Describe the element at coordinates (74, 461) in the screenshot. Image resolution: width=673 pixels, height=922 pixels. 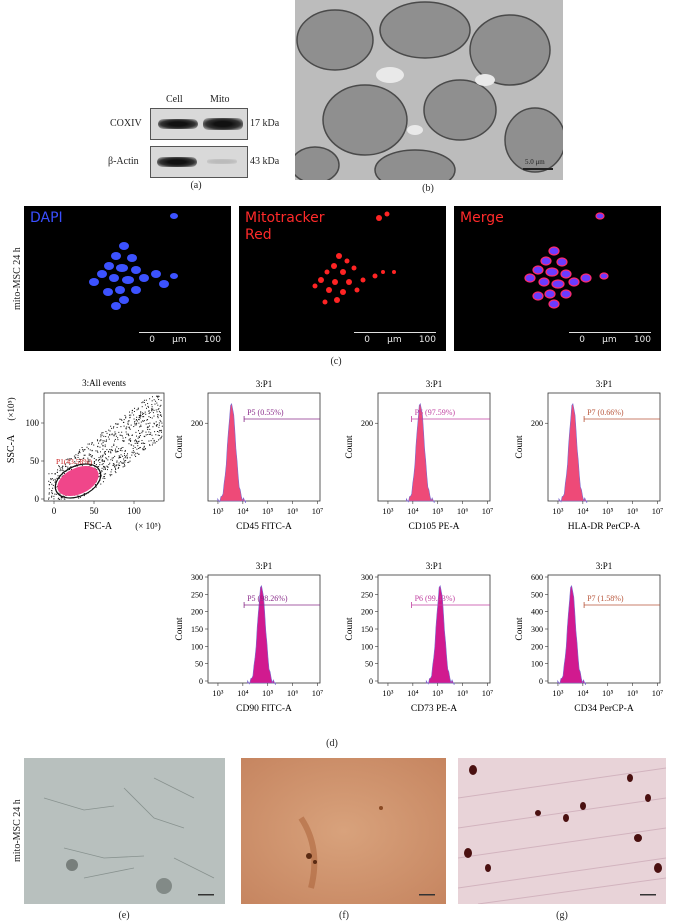
I see `gate-p1-label: P1(43.58%)` at that location.